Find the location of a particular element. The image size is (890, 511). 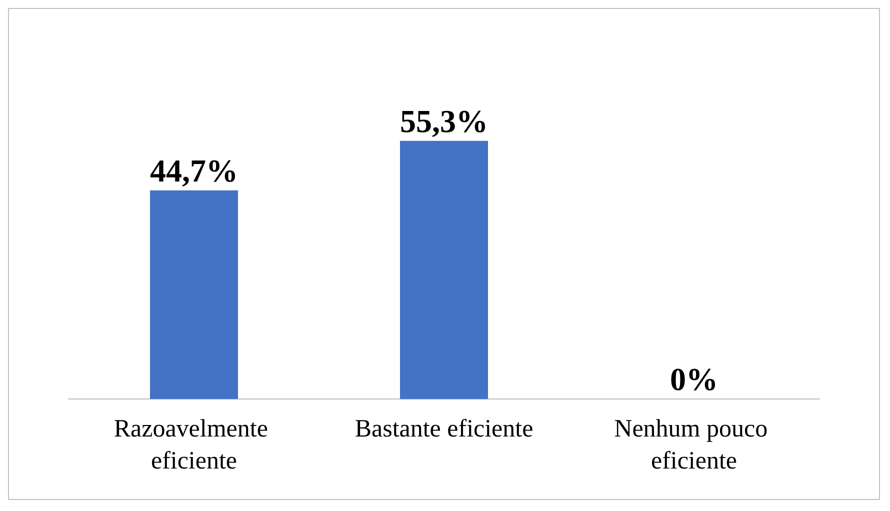

x-tick-label: Razoavelmente eficiente is located at coordinates (194, 445).